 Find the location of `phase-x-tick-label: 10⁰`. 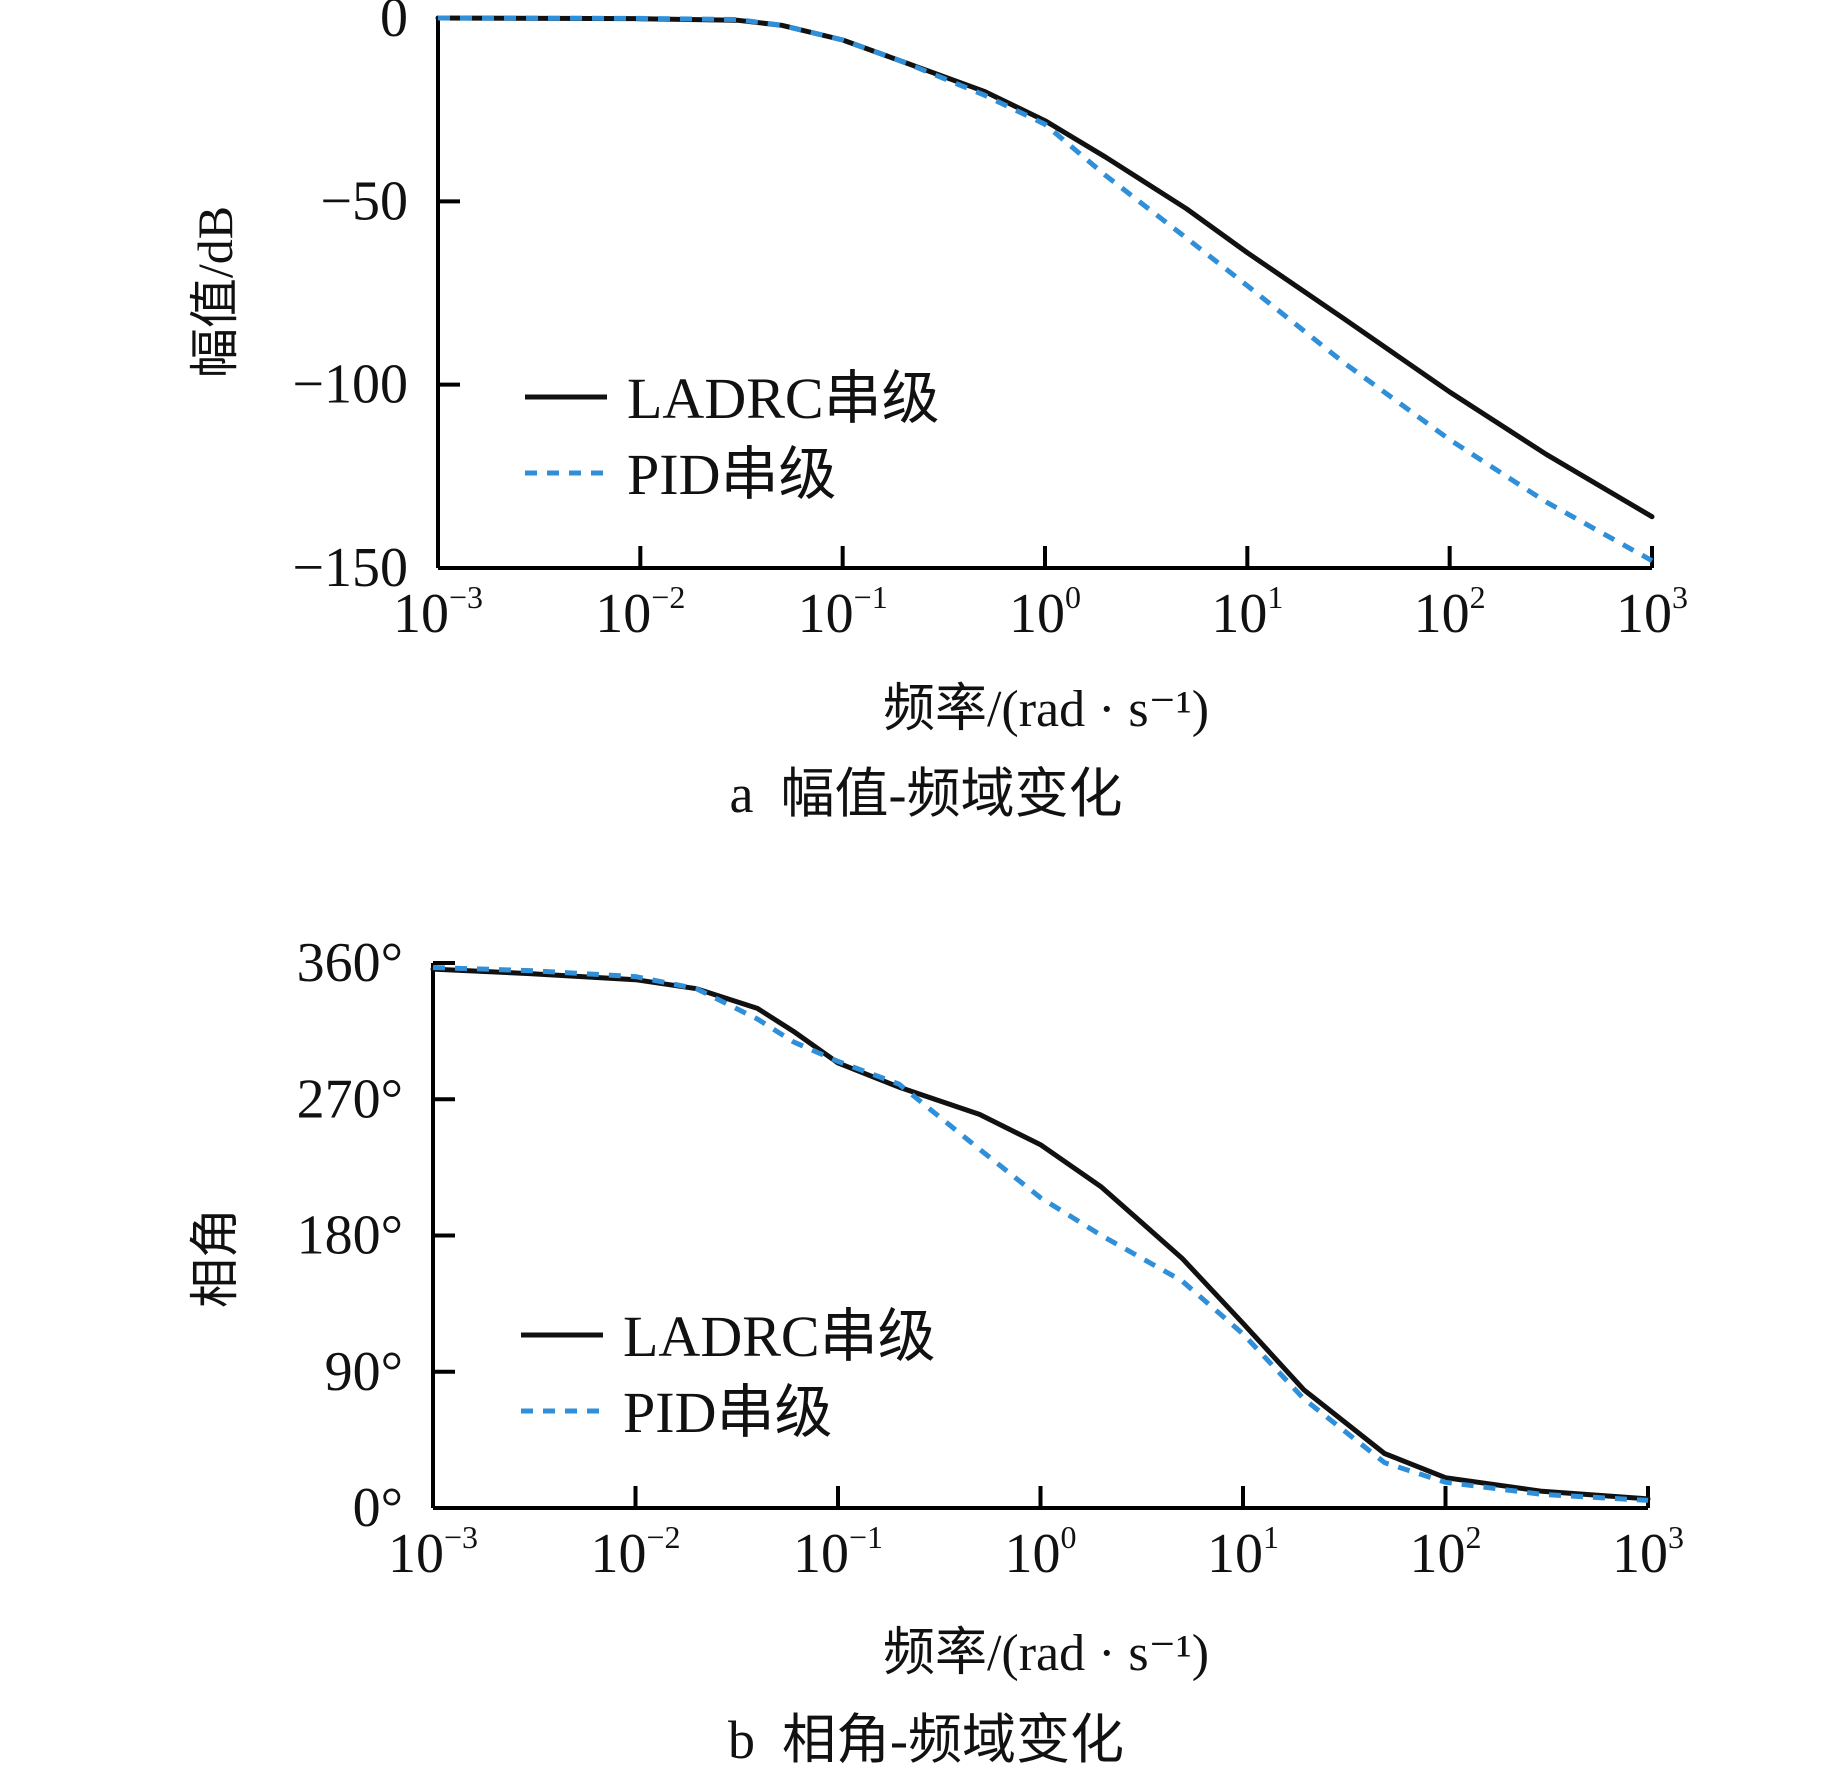

phase-x-tick-label: 10⁰ is located at coordinates (1041, 1552).